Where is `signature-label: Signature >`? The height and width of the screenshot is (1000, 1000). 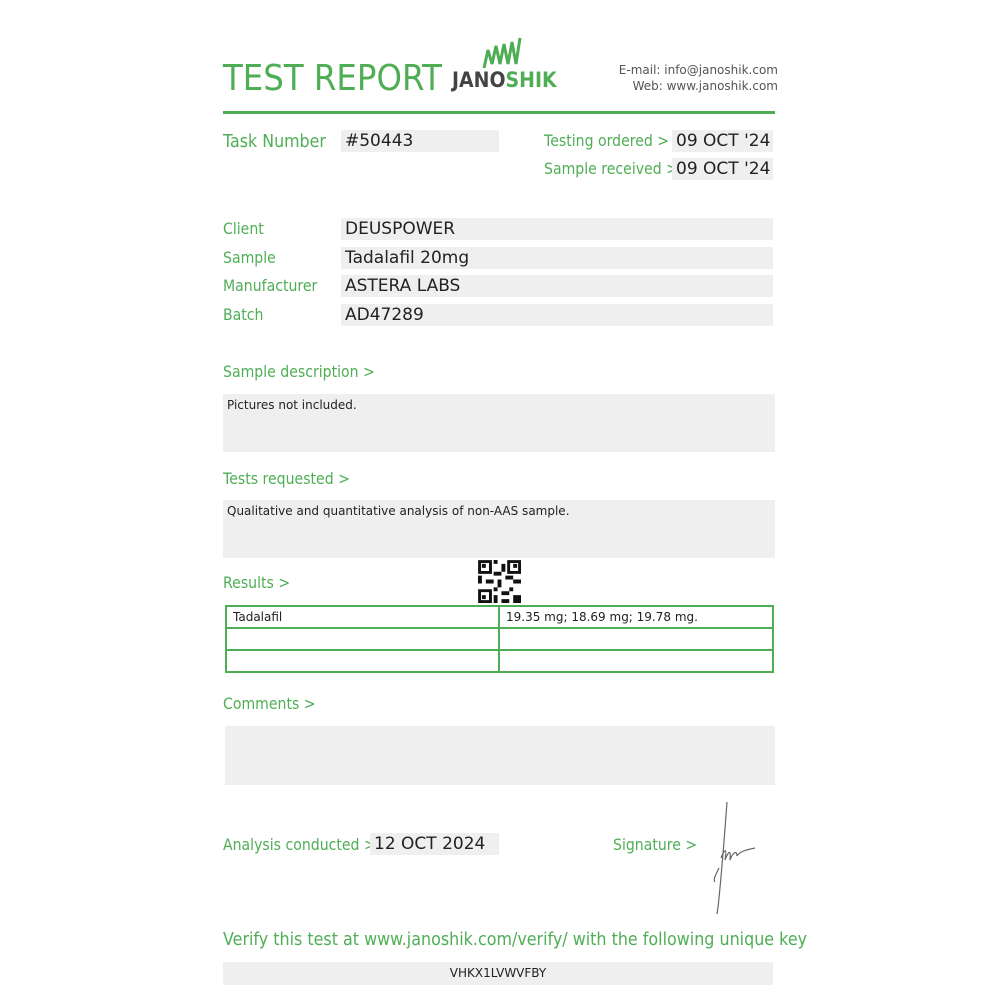
signature-label: Signature > is located at coordinates (655, 844).